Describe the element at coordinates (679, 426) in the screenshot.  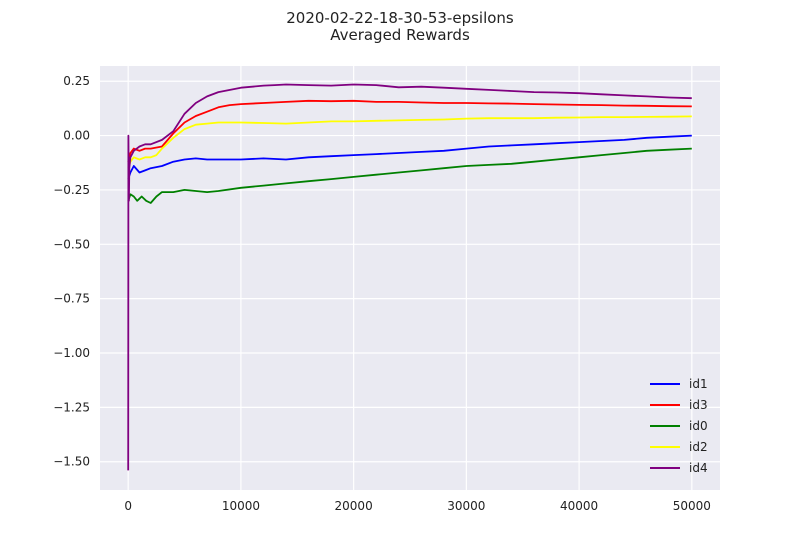
I see `legend: id1 id3 id0 id2 id4` at that location.